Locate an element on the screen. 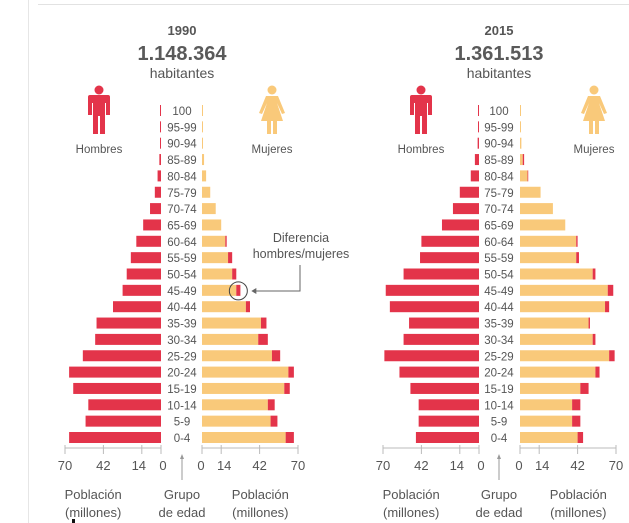 The image size is (629, 523). men-tick-label: 42 is located at coordinates (103, 465).